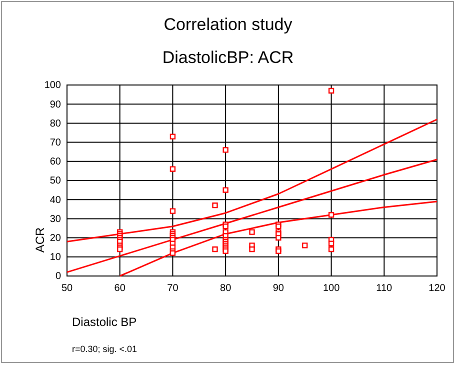 The image size is (456, 365). Describe the element at coordinates (173, 288) in the screenshot. I see `x-tick-label: 70` at that location.